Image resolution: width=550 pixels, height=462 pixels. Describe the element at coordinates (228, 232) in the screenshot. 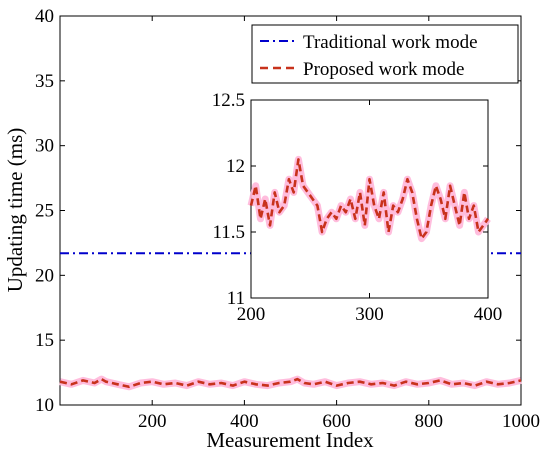

I see `inset-y-tick-label: 11.5` at that location.